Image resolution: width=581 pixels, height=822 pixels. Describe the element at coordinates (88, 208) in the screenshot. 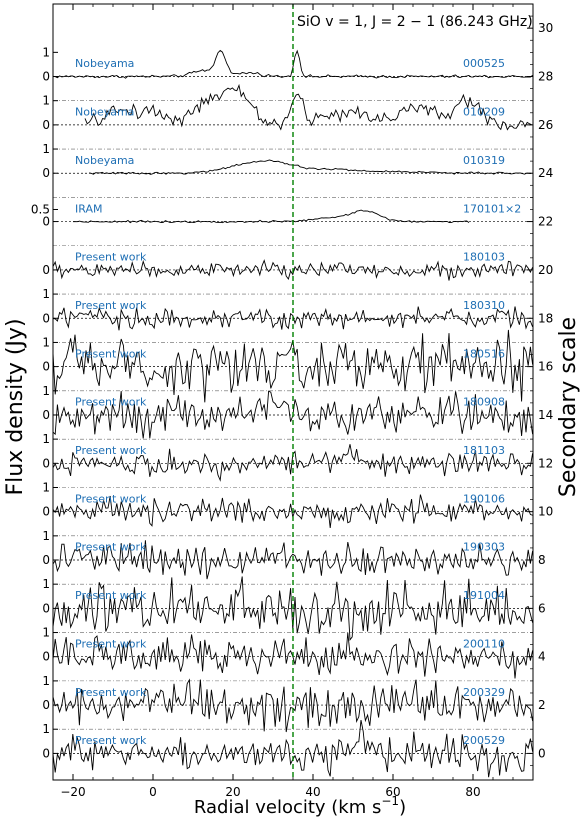

I see `telescope-label-170101×2: IRAM` at that location.